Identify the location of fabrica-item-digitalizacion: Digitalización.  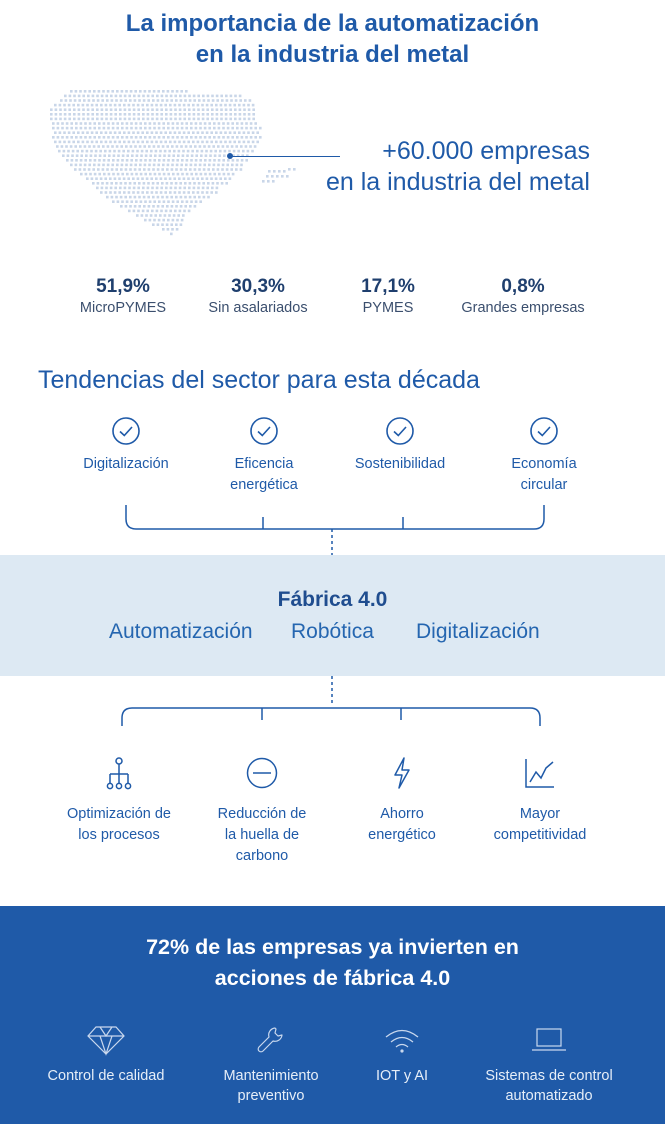
(478, 631).